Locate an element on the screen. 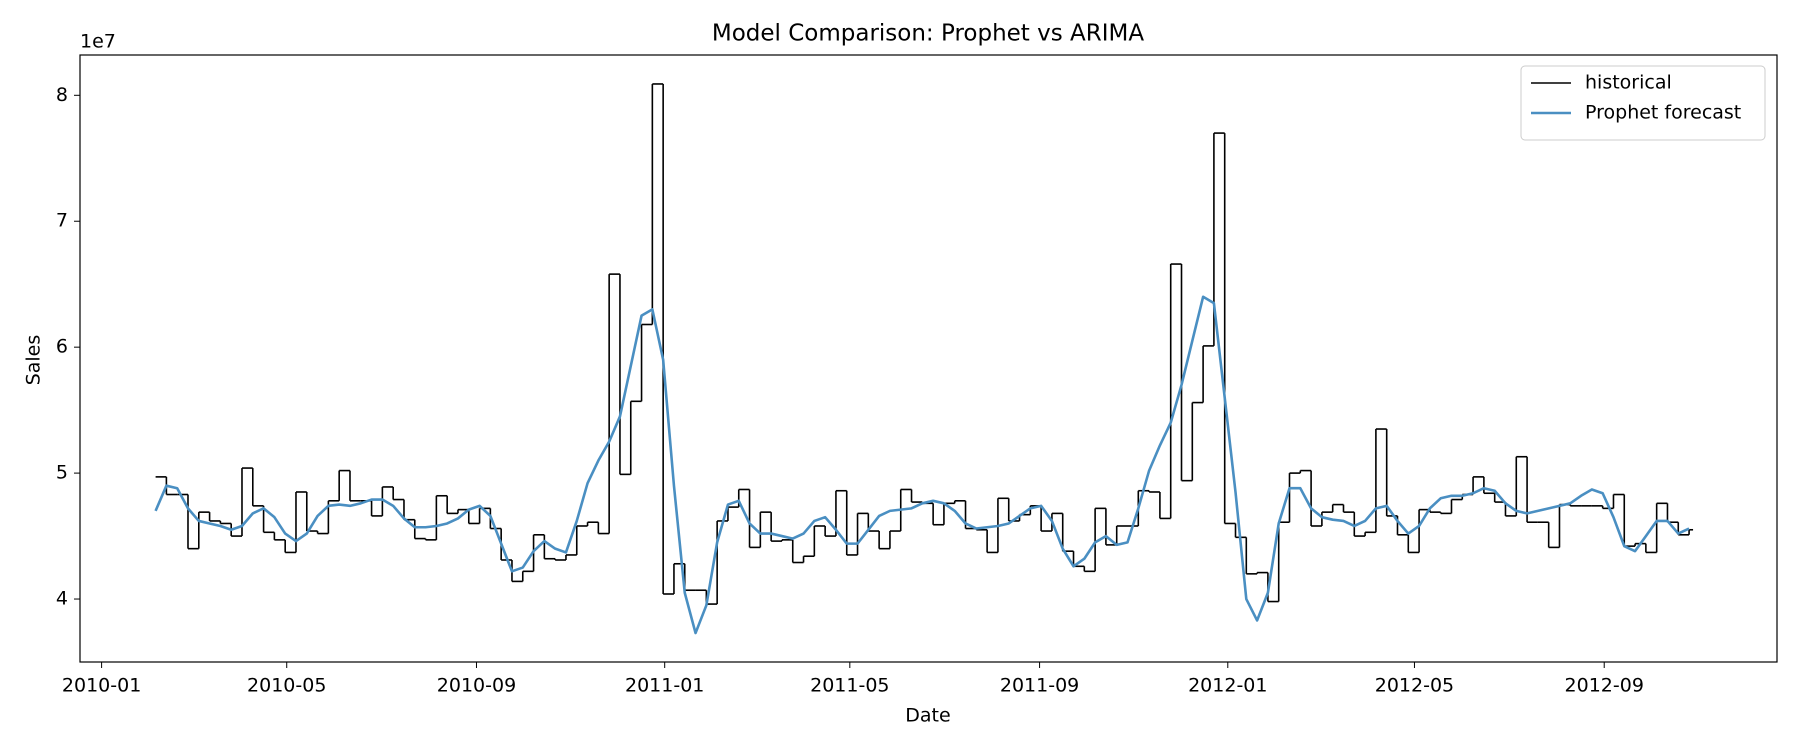  x-tick-label: 2012-09 is located at coordinates (1604, 686).